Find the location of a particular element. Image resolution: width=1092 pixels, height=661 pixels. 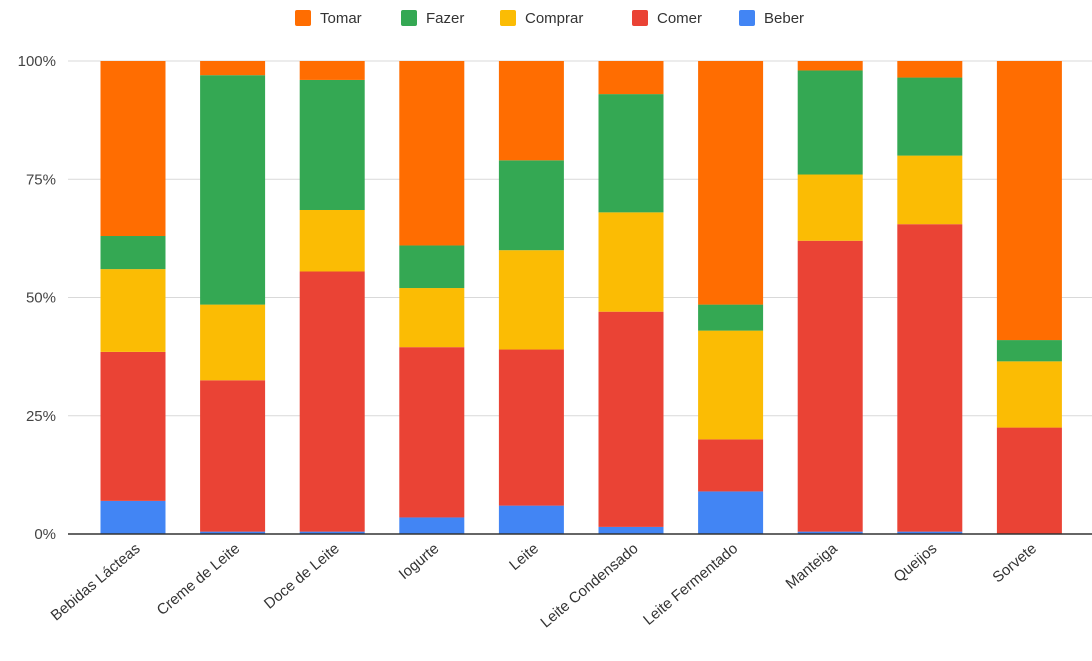

x-tick-label: Iogurte is located at coordinates (419, 561).